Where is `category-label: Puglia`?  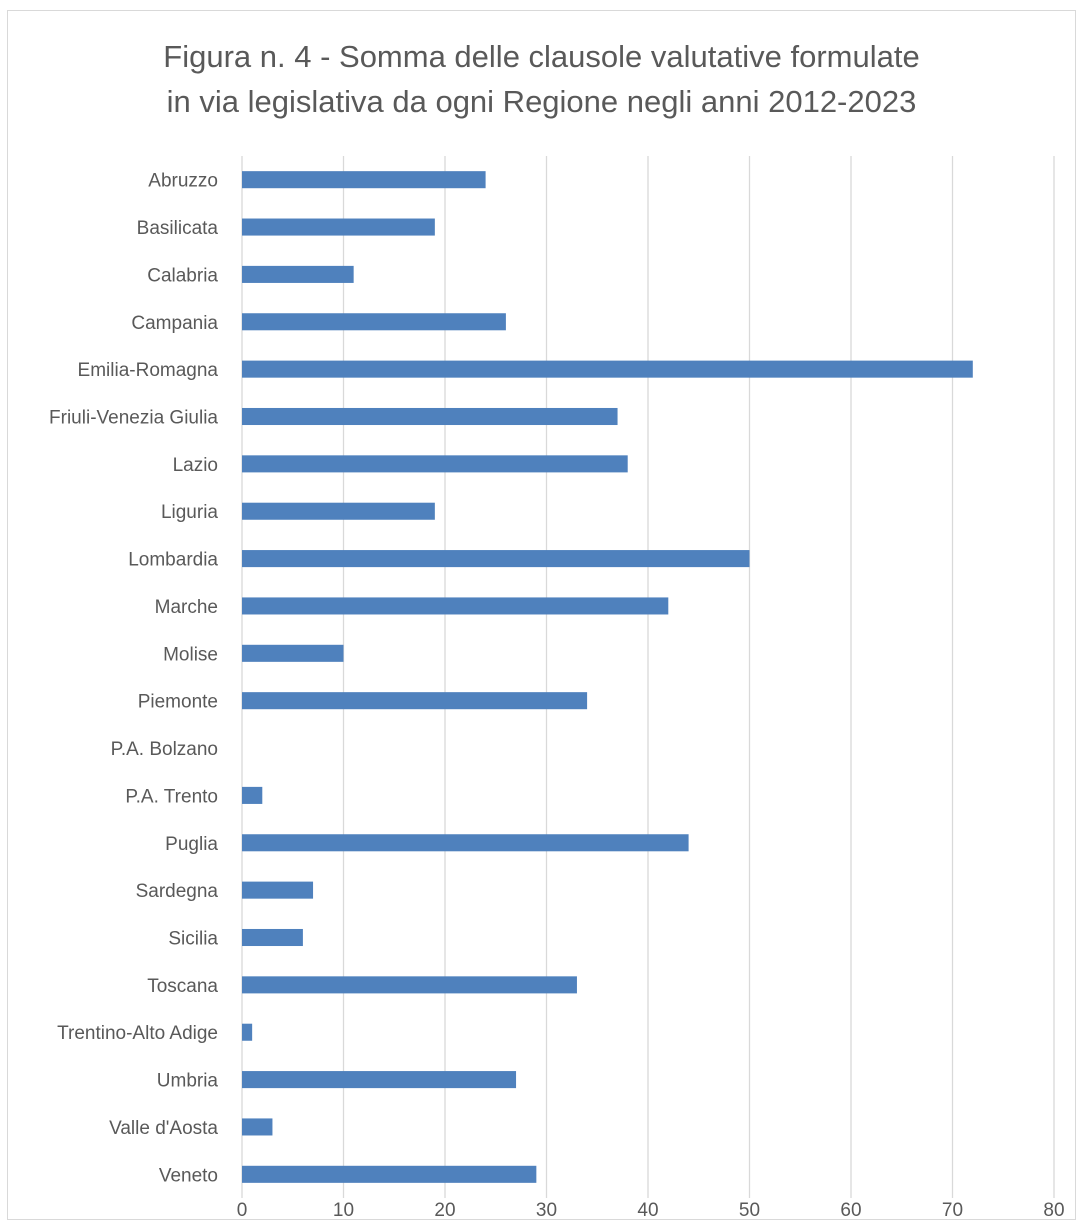
category-label: Puglia is located at coordinates (191, 844).